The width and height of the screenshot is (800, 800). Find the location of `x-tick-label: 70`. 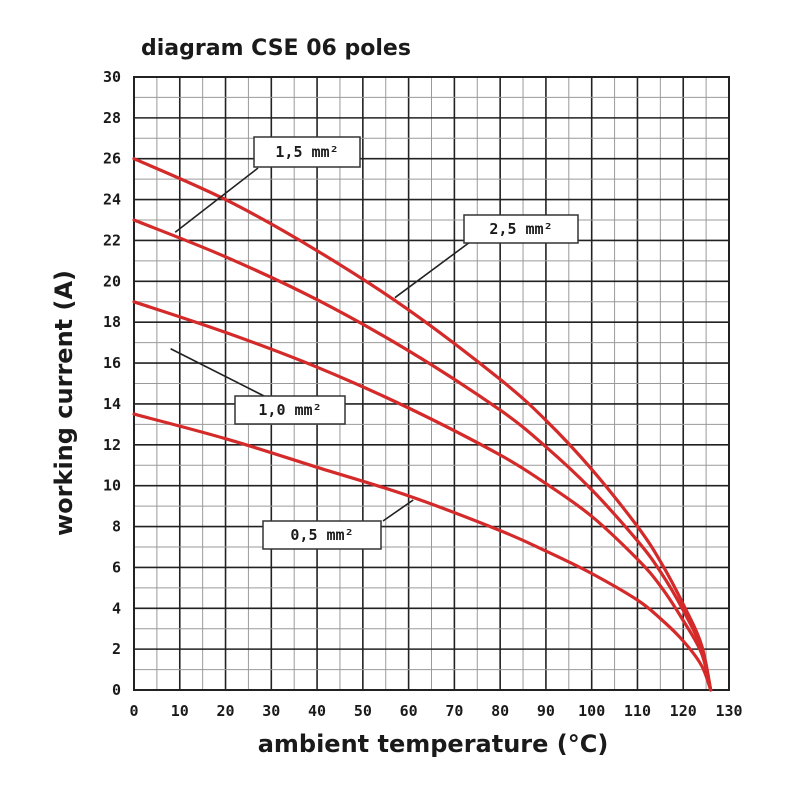

x-tick-label: 70 is located at coordinates (454, 711).